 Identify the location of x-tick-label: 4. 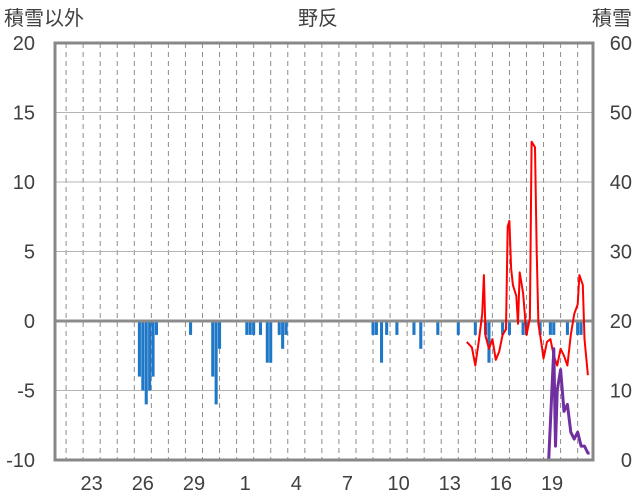
(296, 484).